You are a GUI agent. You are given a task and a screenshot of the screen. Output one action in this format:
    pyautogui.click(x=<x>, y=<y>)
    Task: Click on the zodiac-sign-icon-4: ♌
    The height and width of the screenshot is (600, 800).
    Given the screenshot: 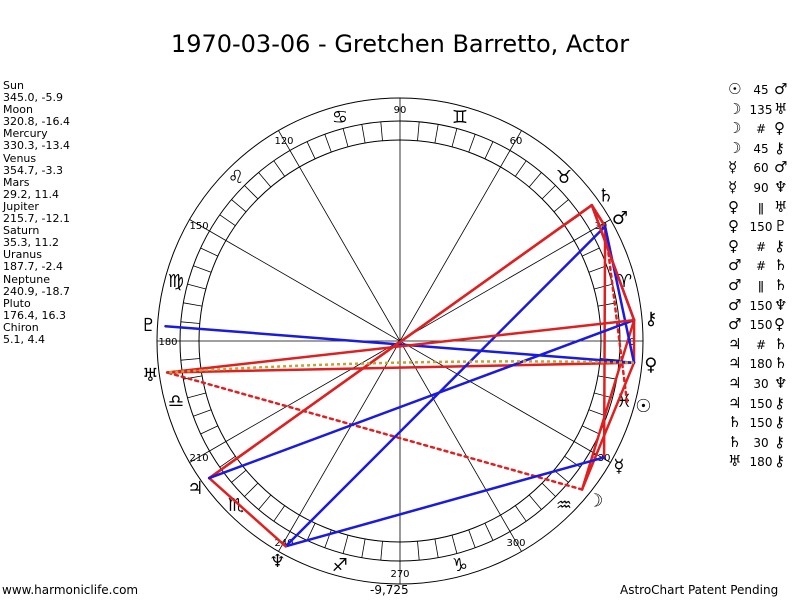 What is the action you would take?
    pyautogui.click(x=236, y=177)
    